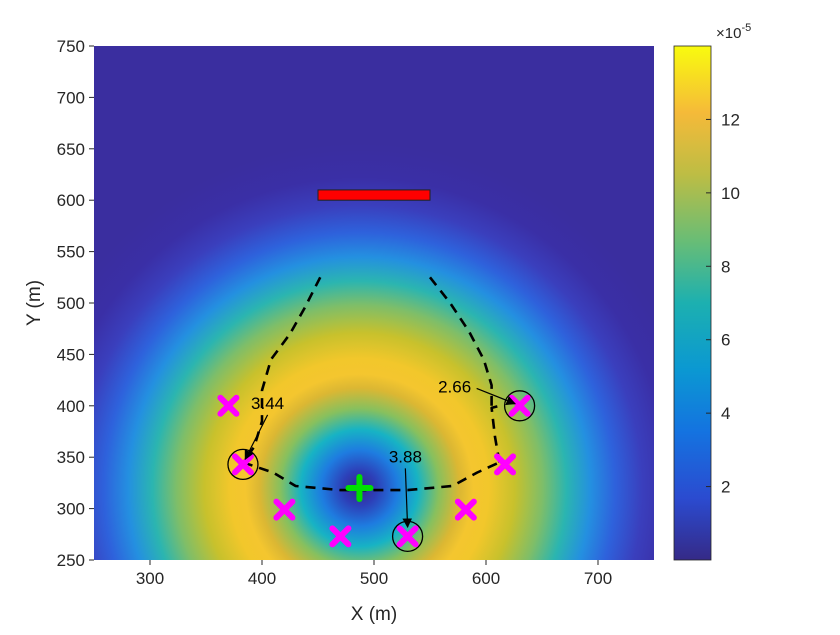 This screenshot has width=840, height=635. Describe the element at coordinates (150, 578) in the screenshot. I see `x-tick-label: 300` at that location.